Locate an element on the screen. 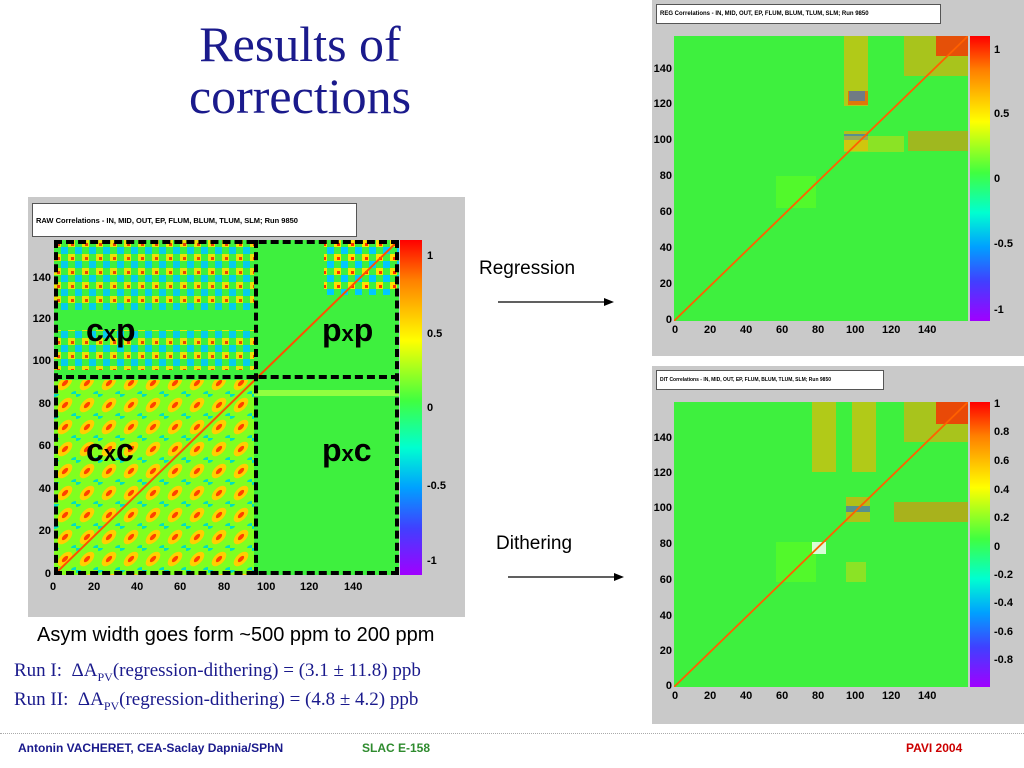 The height and width of the screenshot is (768, 1024). footer-experiment: SLAC E-158 is located at coordinates (396, 748).